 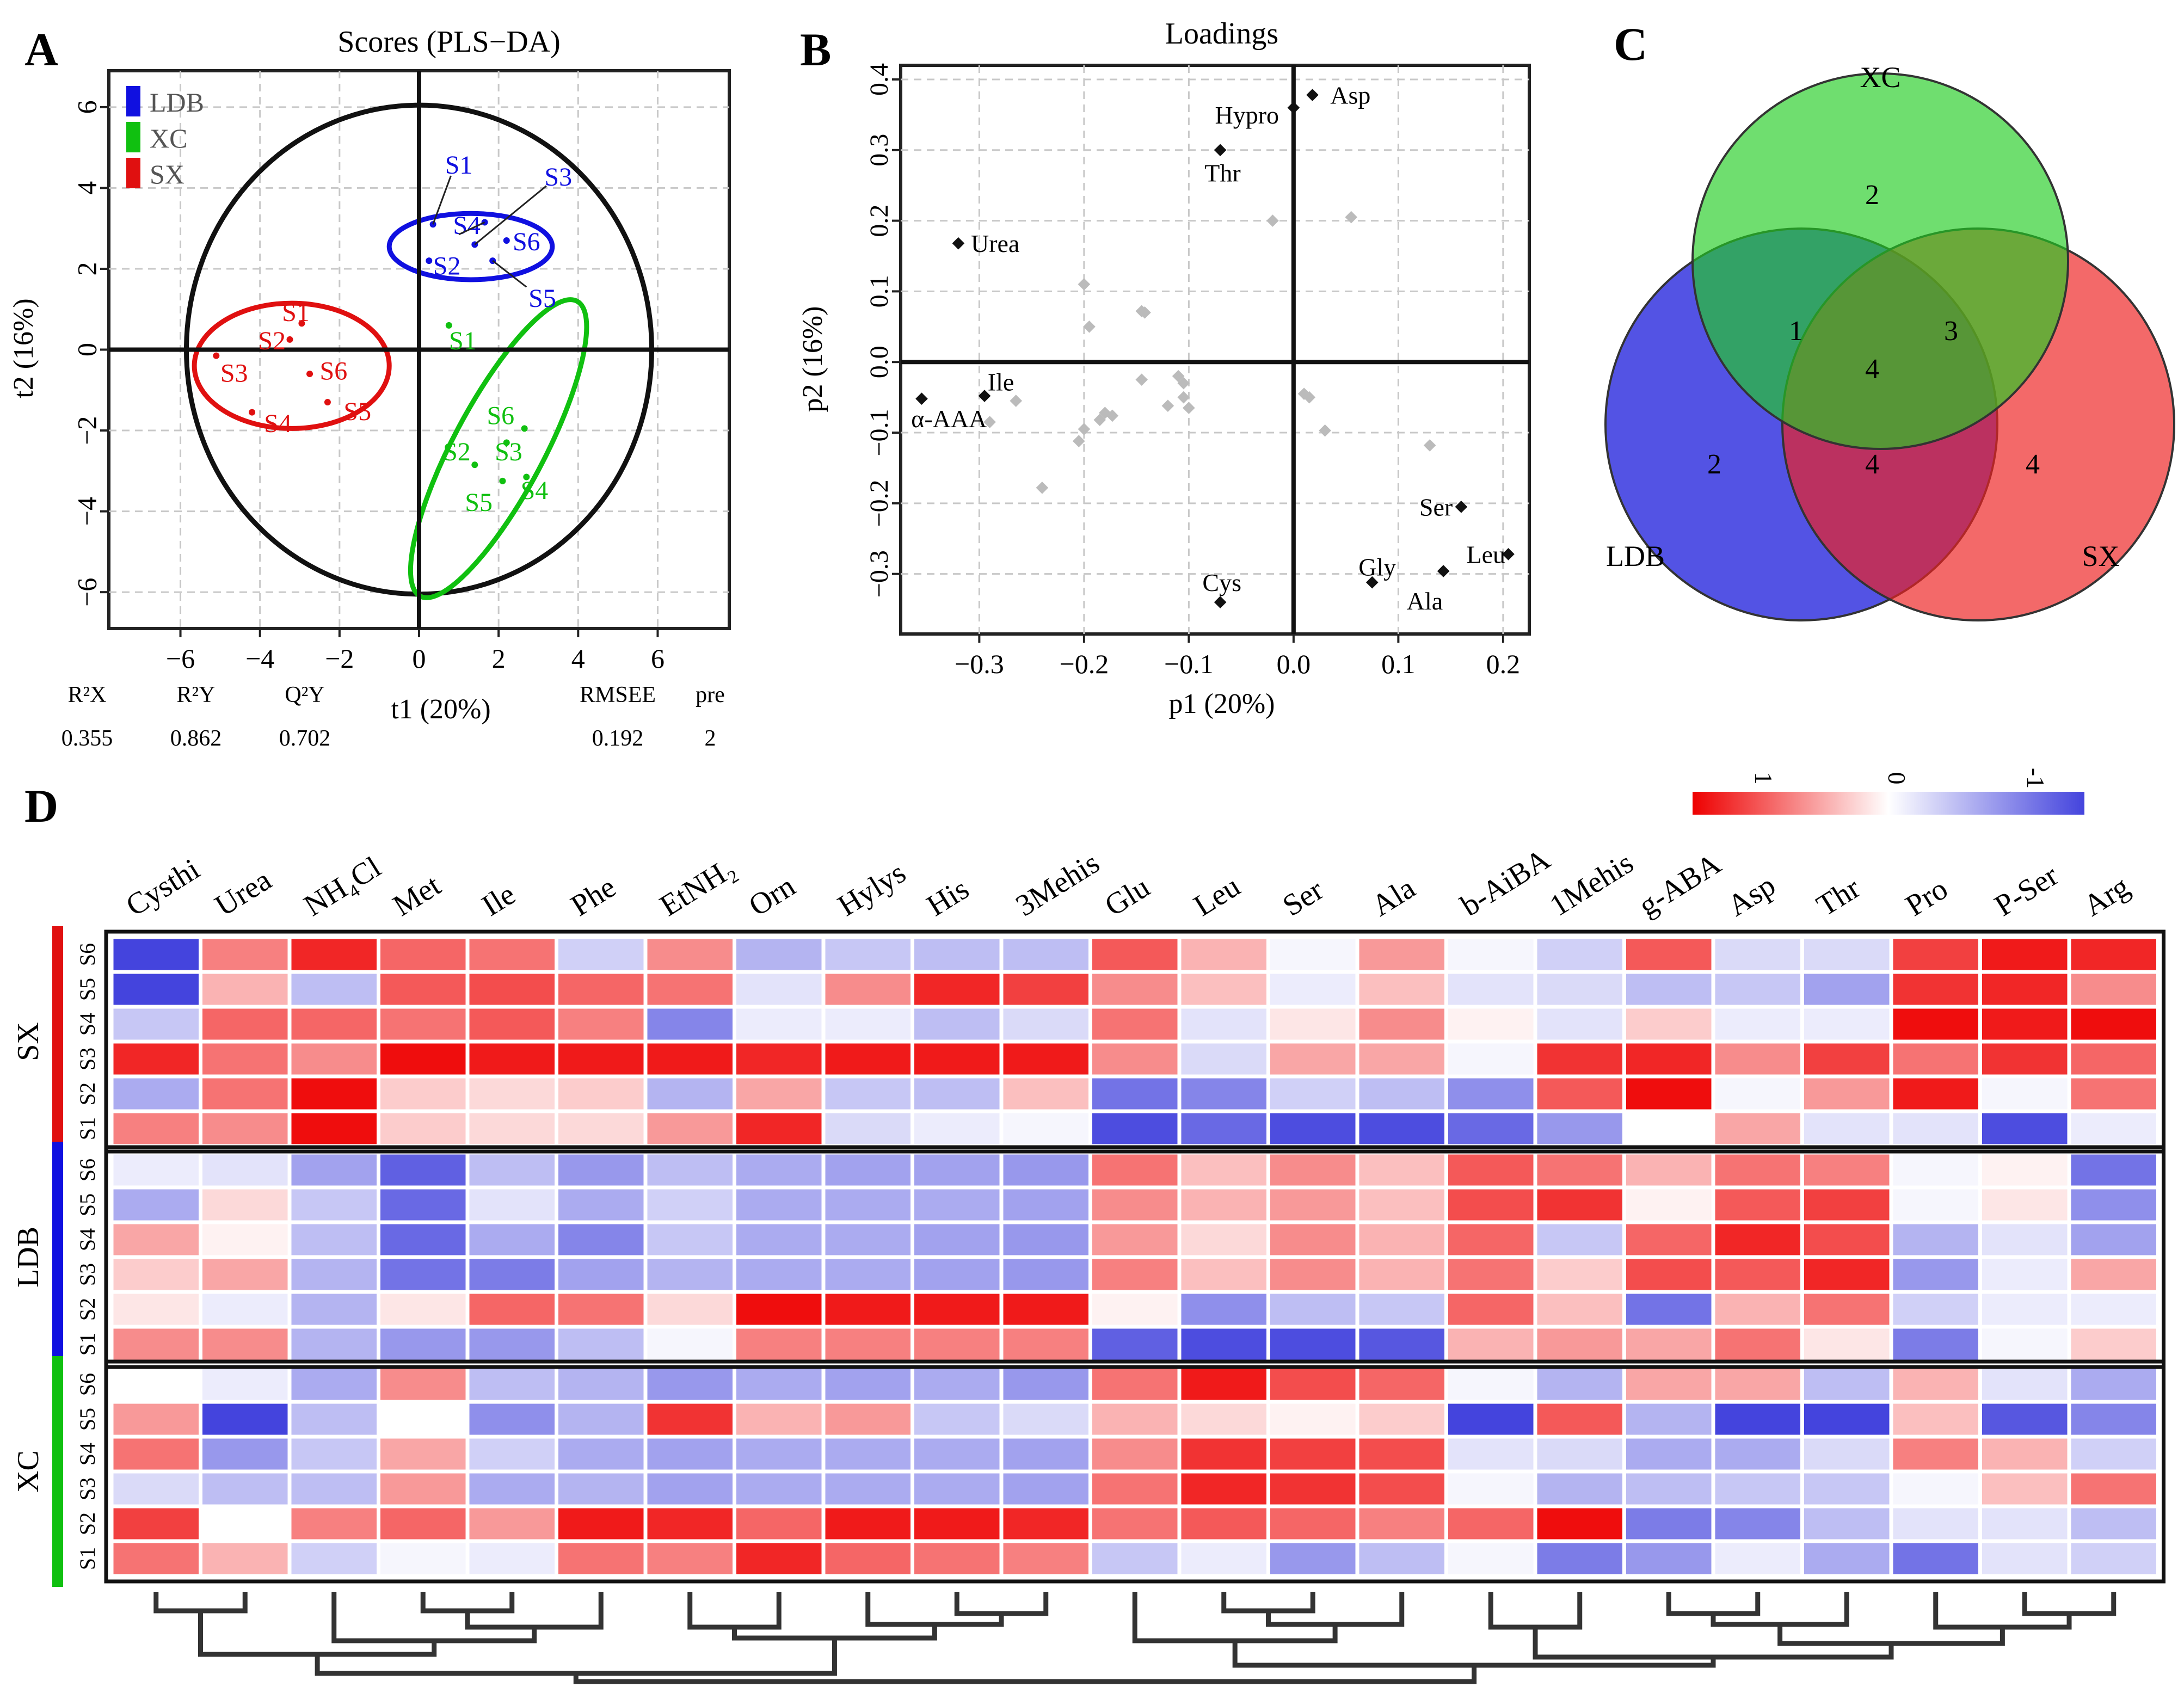 What do you see at coordinates (86, 268) in the screenshot?
I see `scores-ytick-label: 2` at bounding box center [86, 268].